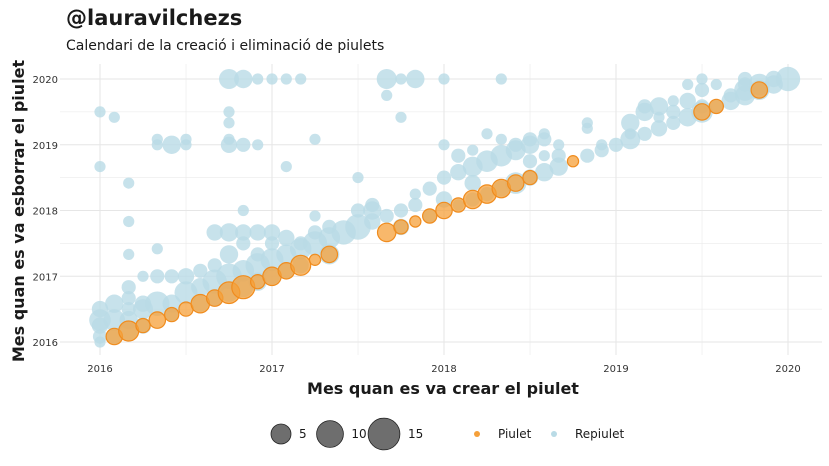 Image resolution: width=829 pixels, height=466 pixels. I want to click on x-axis-ticks: 2016 2017 2018 2019 2020, so click(443, 369).